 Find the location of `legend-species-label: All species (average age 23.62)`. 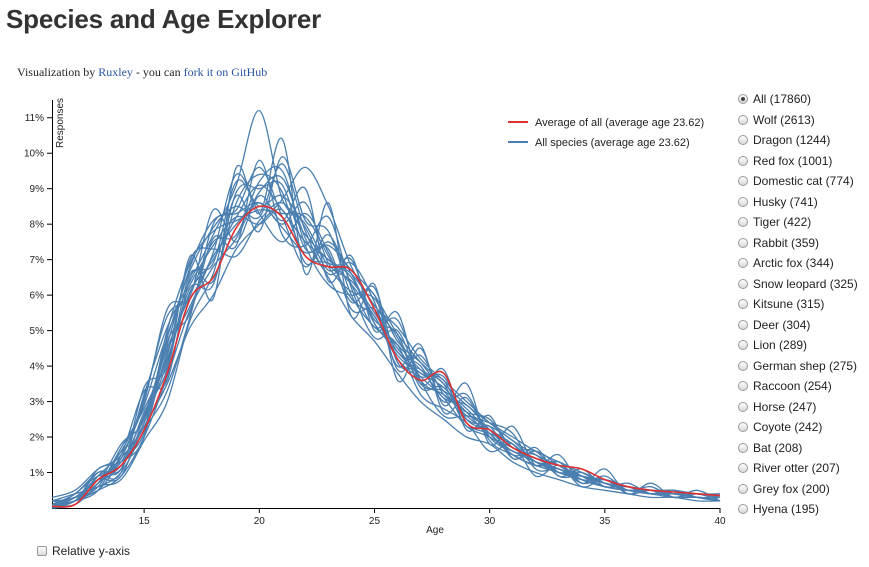

legend-species-label: All species (average age 23.62) is located at coordinates (612, 143).